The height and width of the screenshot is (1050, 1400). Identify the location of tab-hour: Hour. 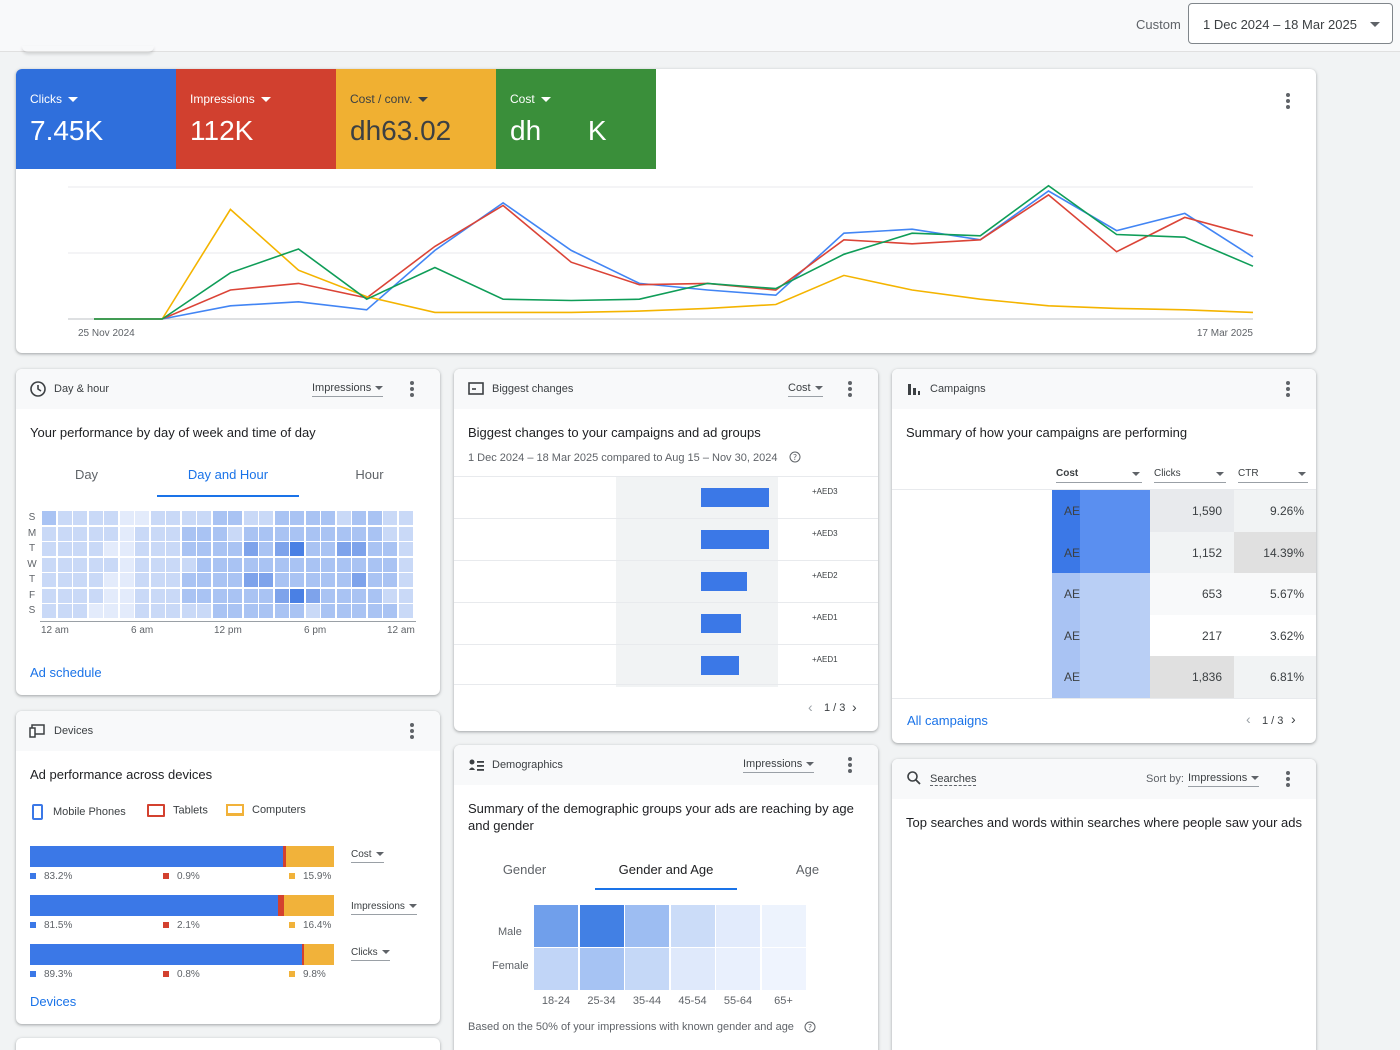
(369, 474).